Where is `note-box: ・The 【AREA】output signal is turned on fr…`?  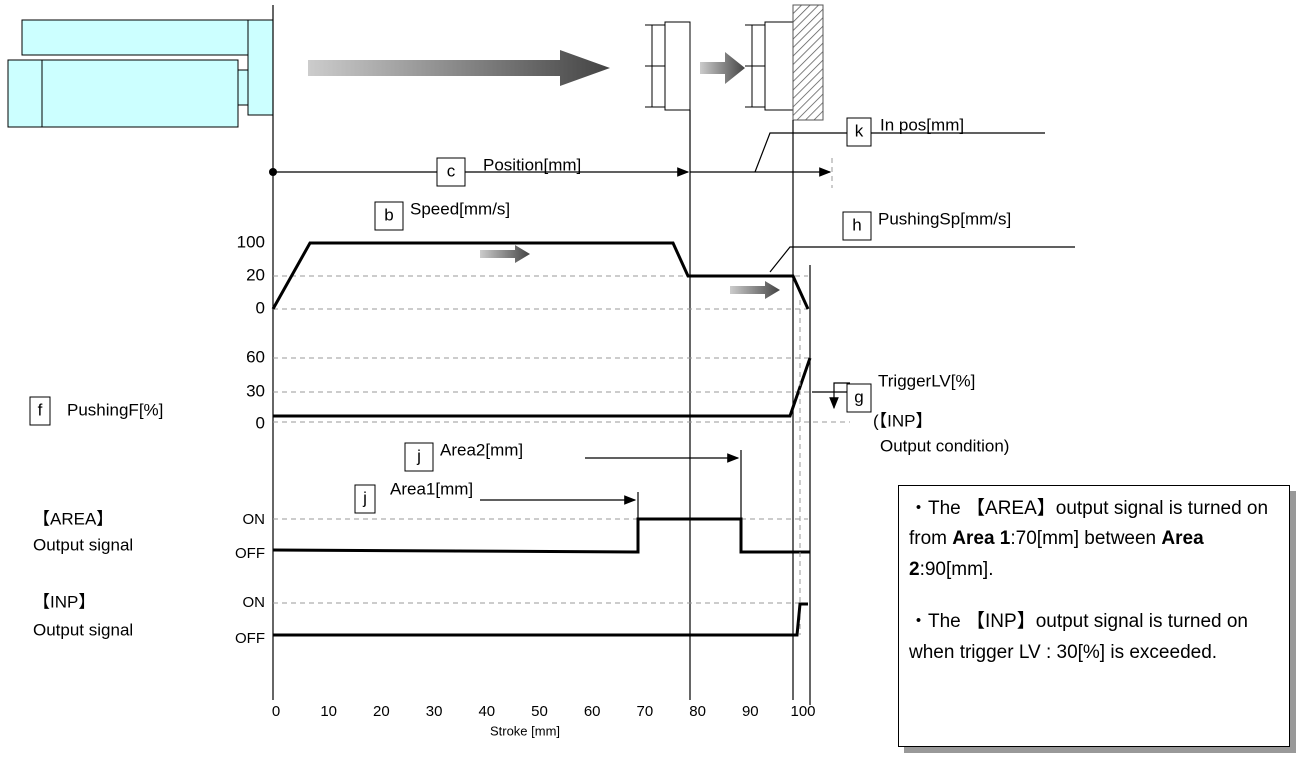 note-box: ・The 【AREA】output signal is turned on fr… is located at coordinates (1094, 616).